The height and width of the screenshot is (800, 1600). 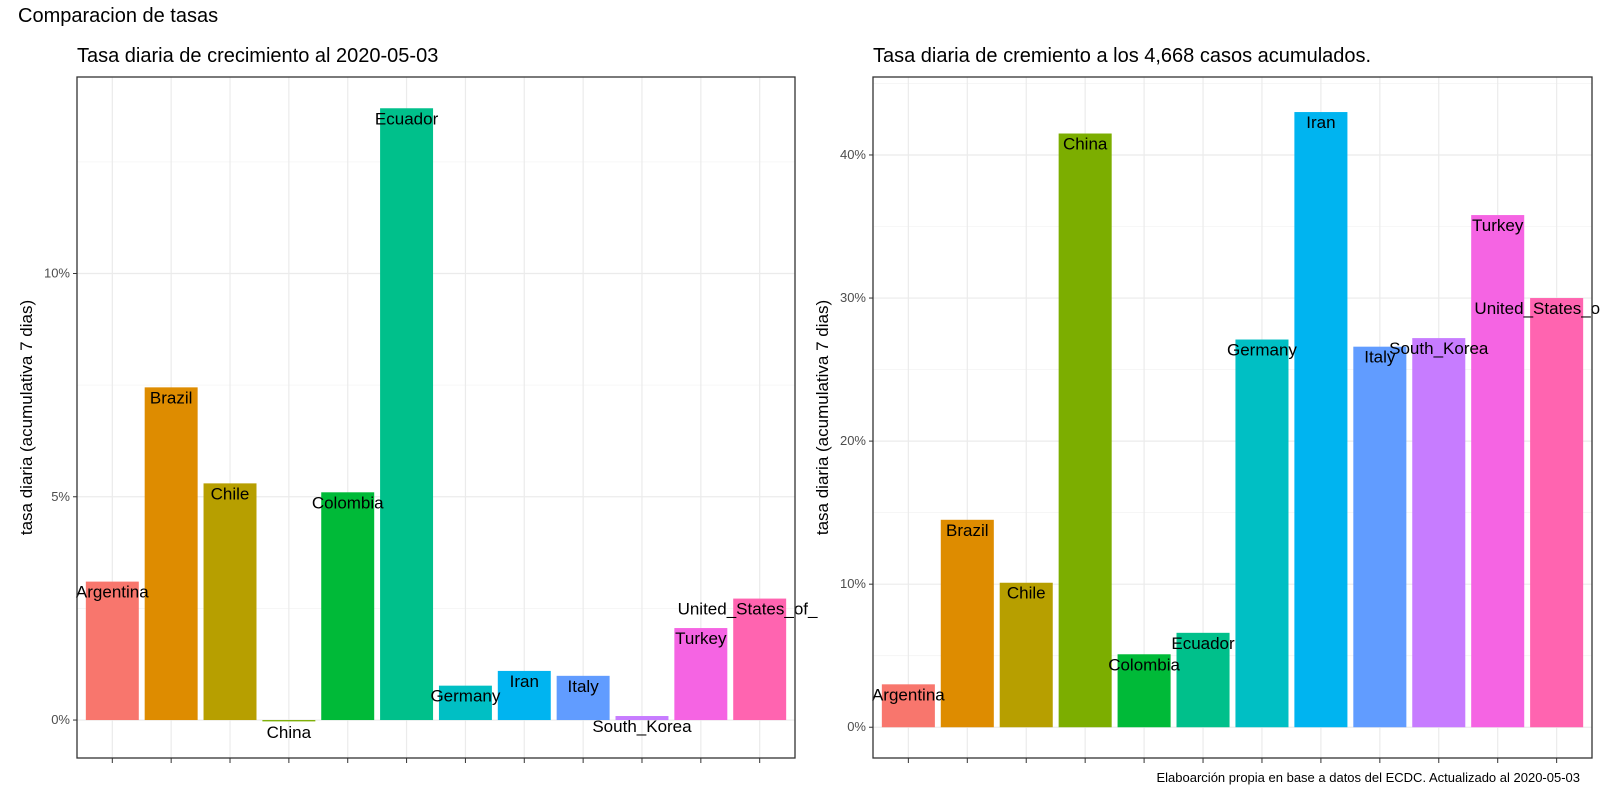 I want to click on y-tick-label: 20%, so click(x=853, y=440).